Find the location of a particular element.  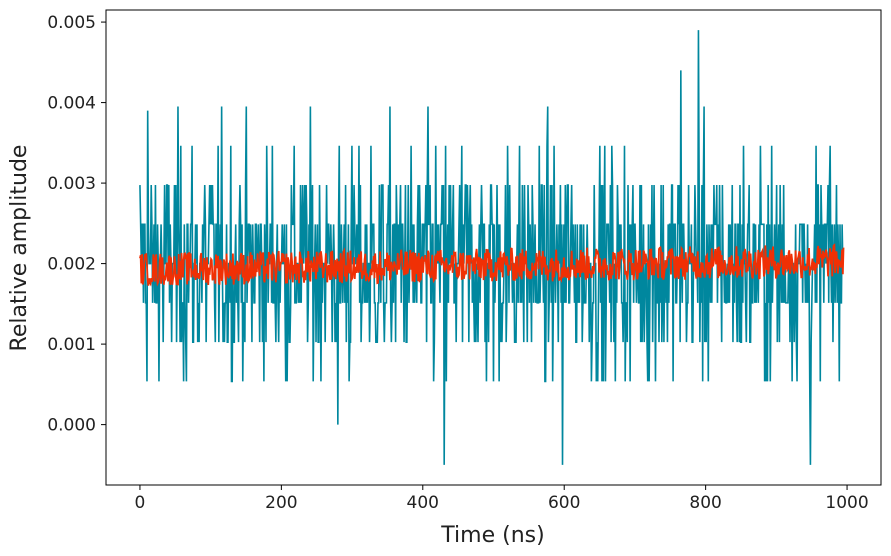

x-tick-label: 1000 is located at coordinates (846, 503).